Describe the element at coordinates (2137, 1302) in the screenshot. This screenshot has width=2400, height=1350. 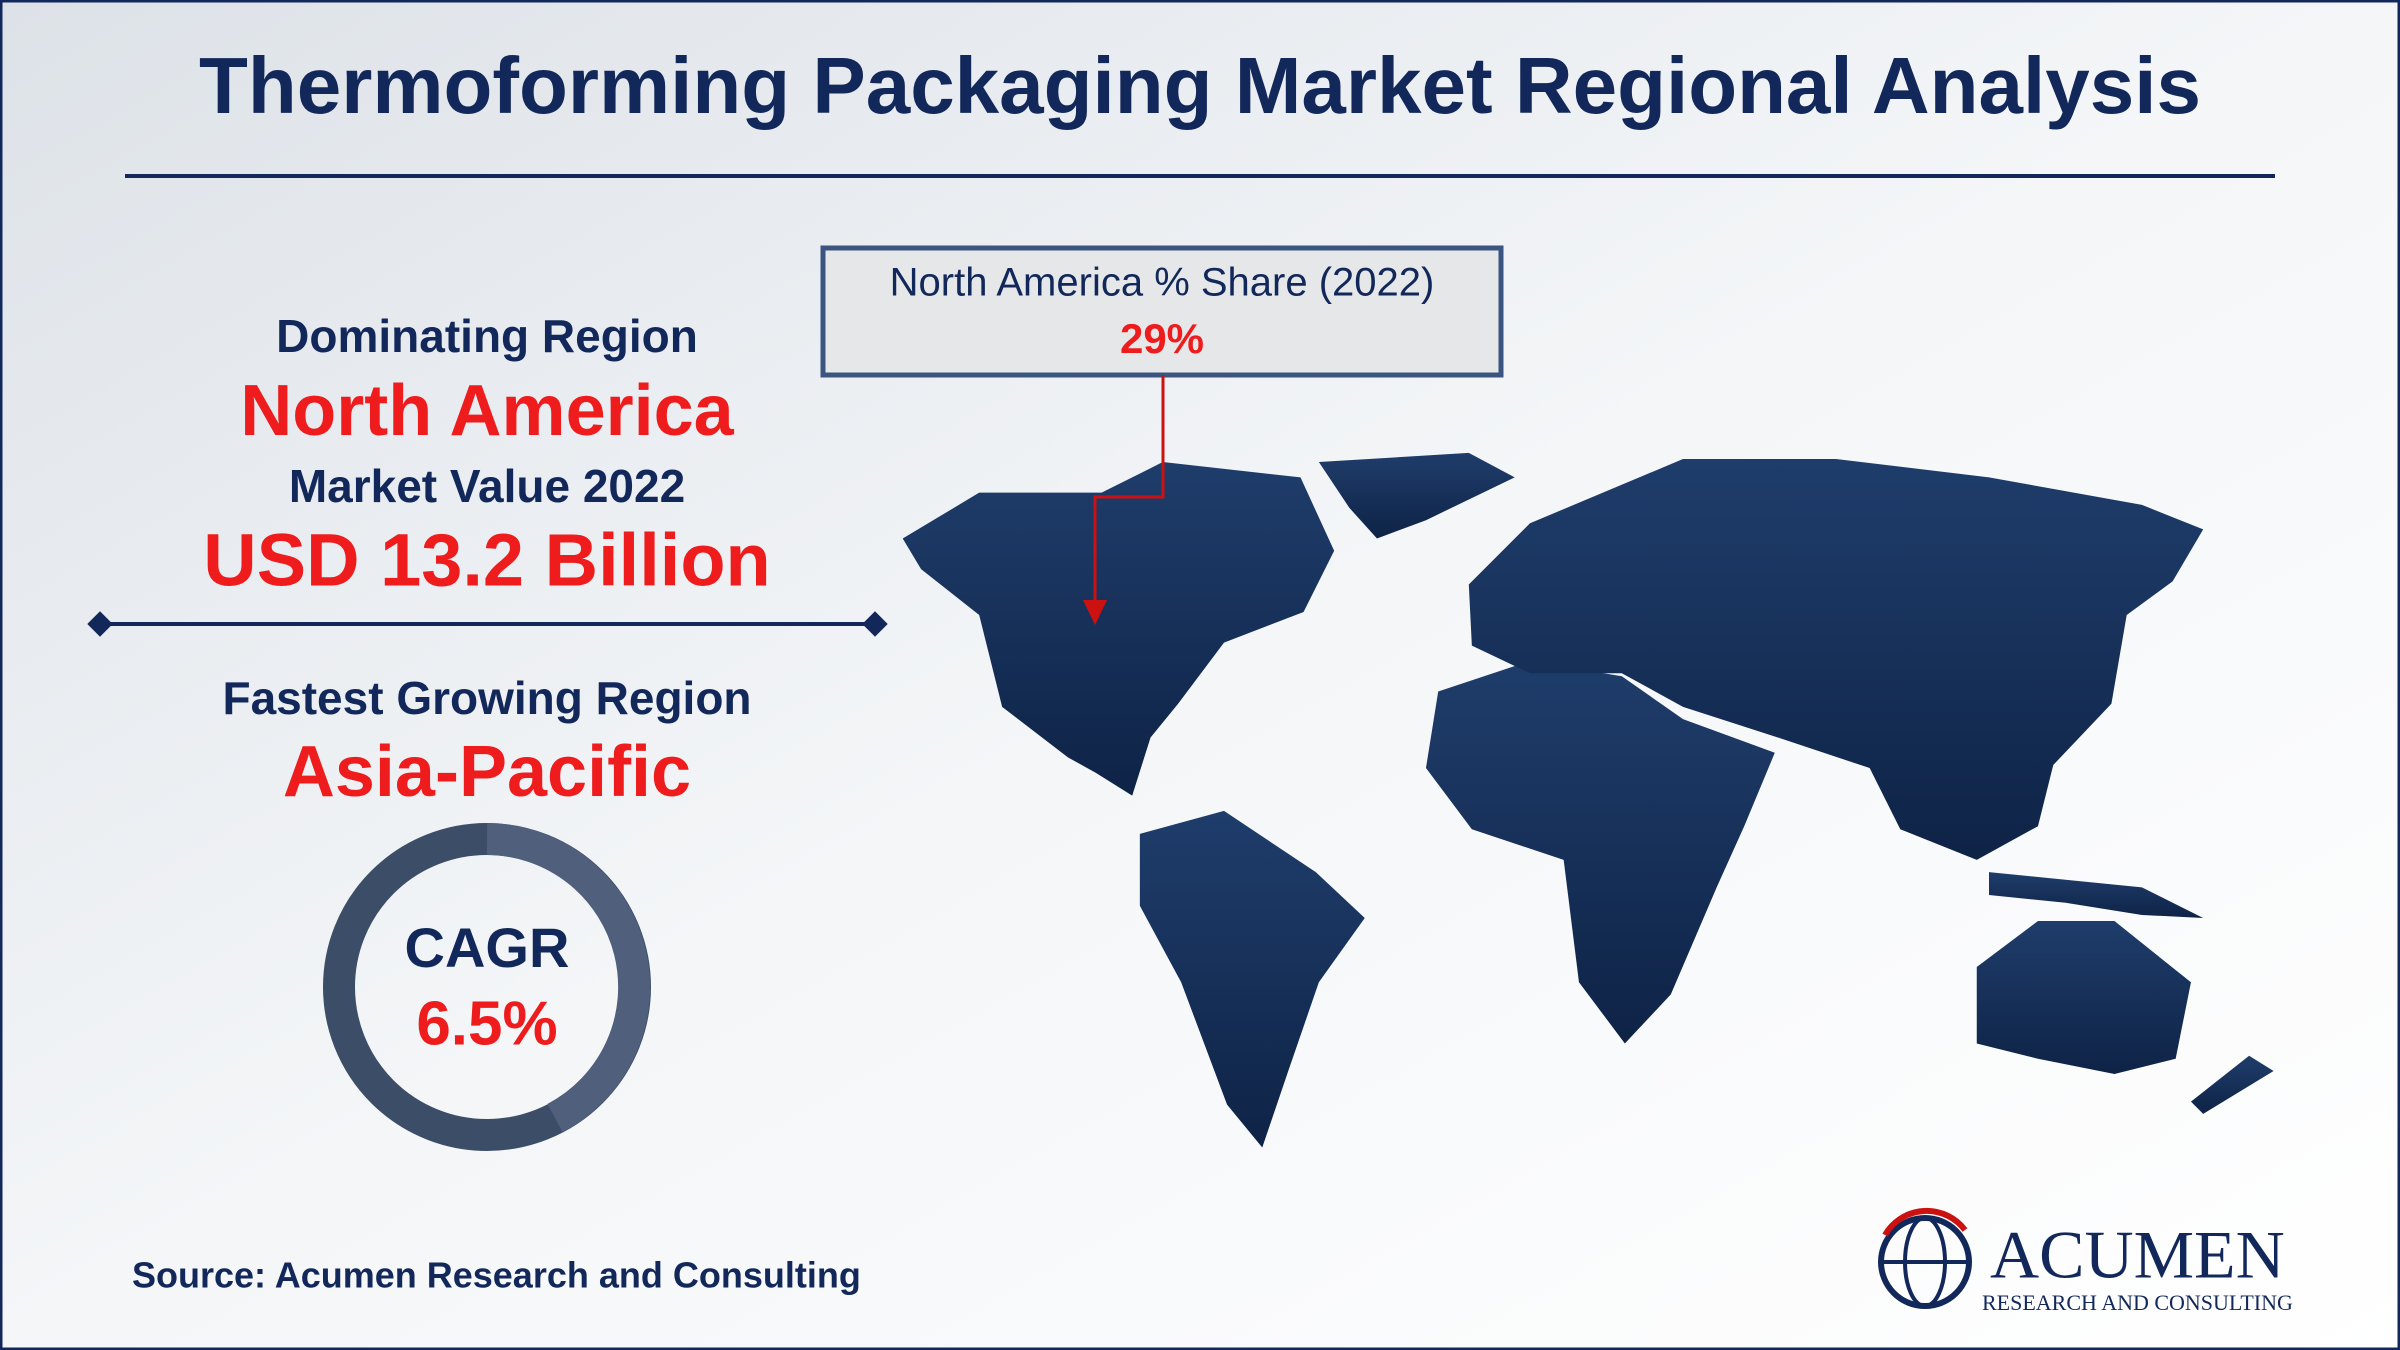
I see `logo-tagline: RESEARCH AND CONSULTING` at that location.